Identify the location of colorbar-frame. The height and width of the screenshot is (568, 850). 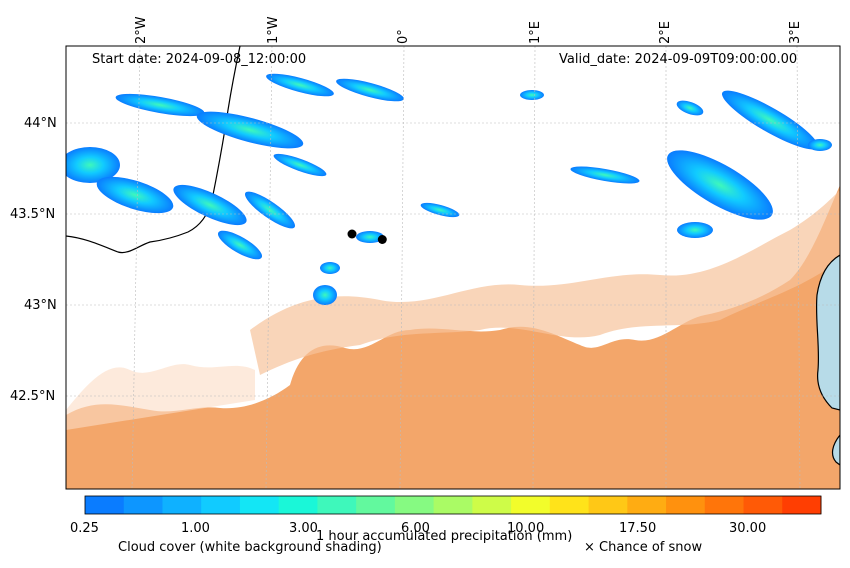
(453, 505).